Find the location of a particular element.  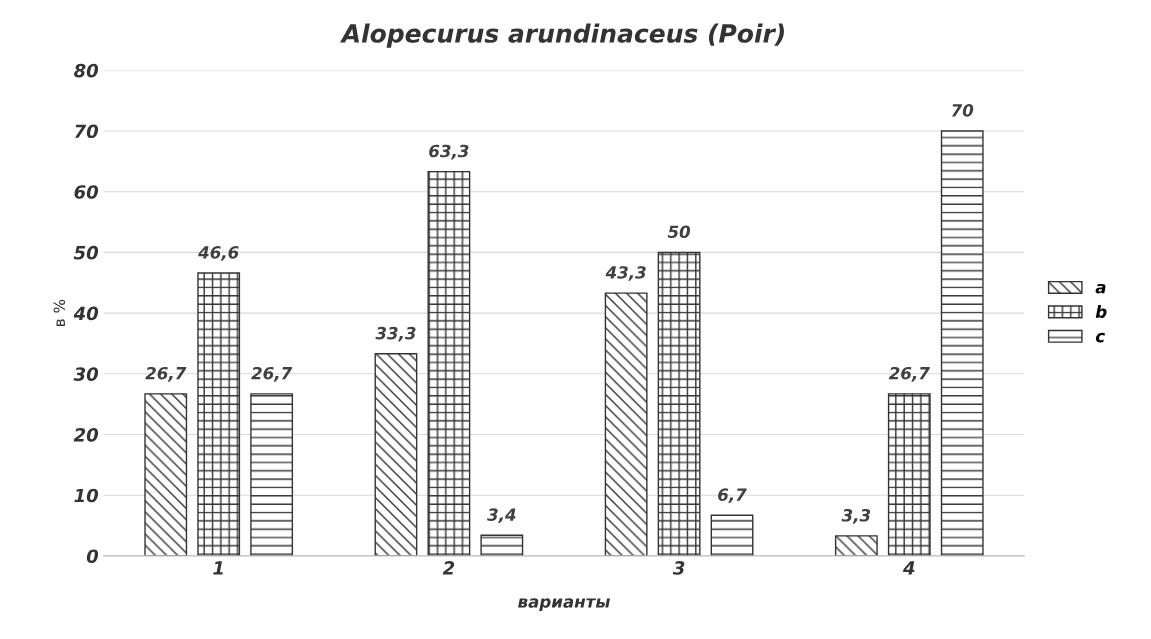

data-label: 70 is located at coordinates (962, 110).